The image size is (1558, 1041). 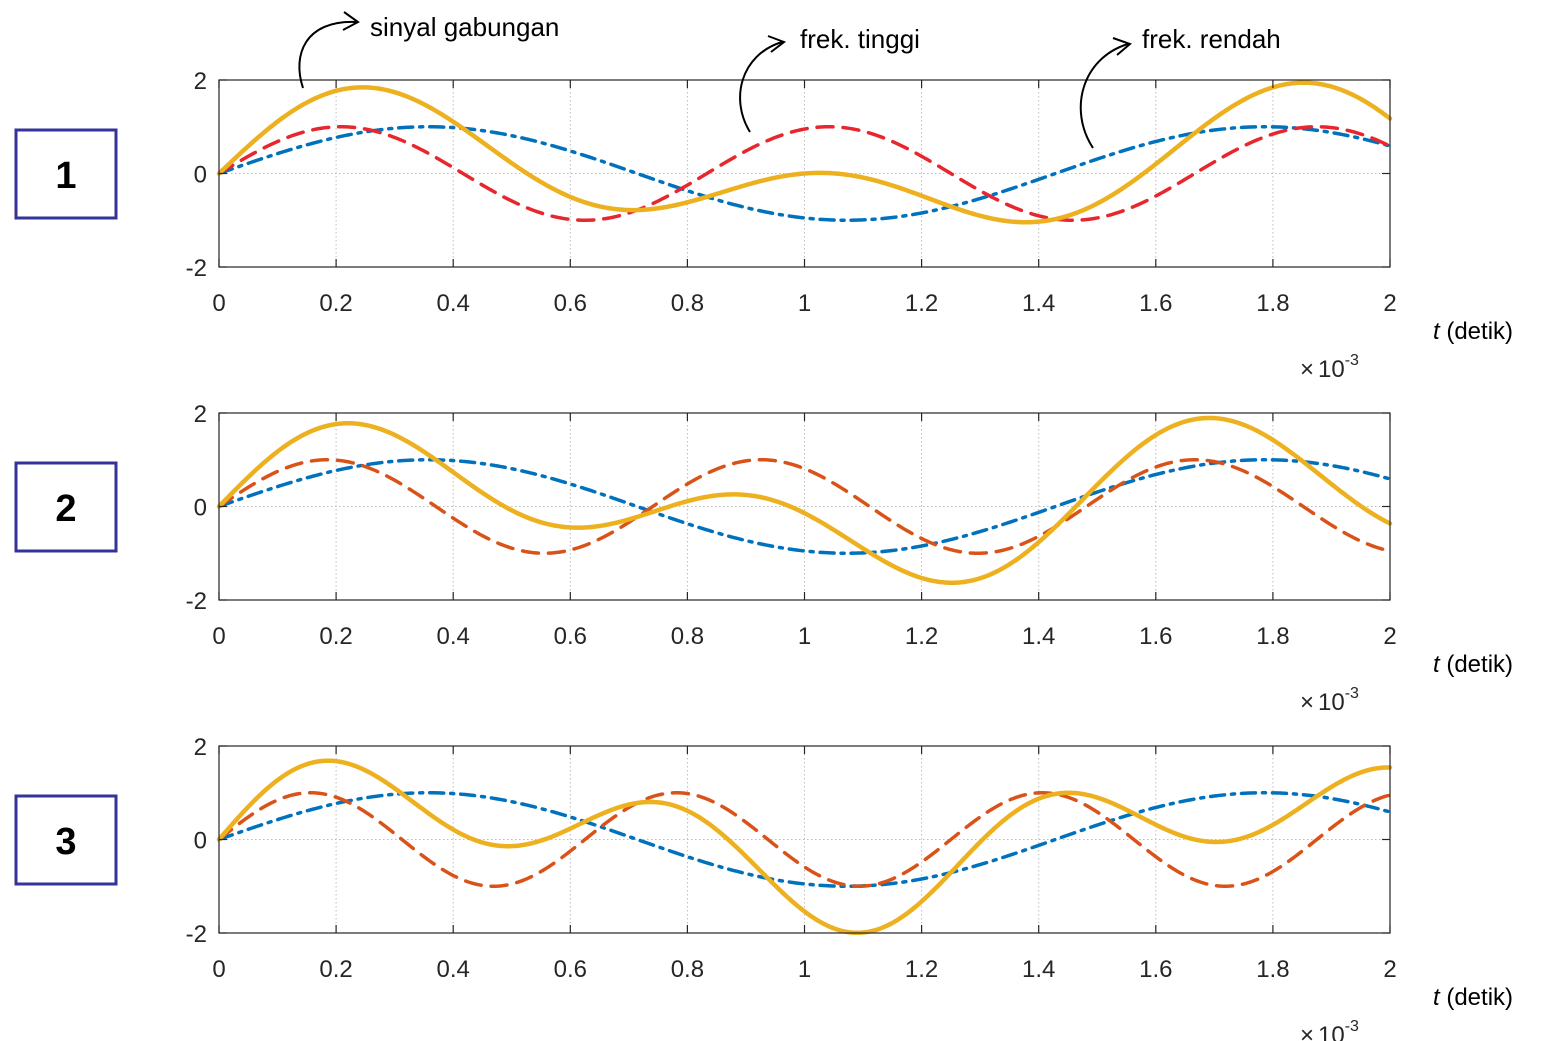 I want to click on panel-label: 2, so click(x=65, y=509).